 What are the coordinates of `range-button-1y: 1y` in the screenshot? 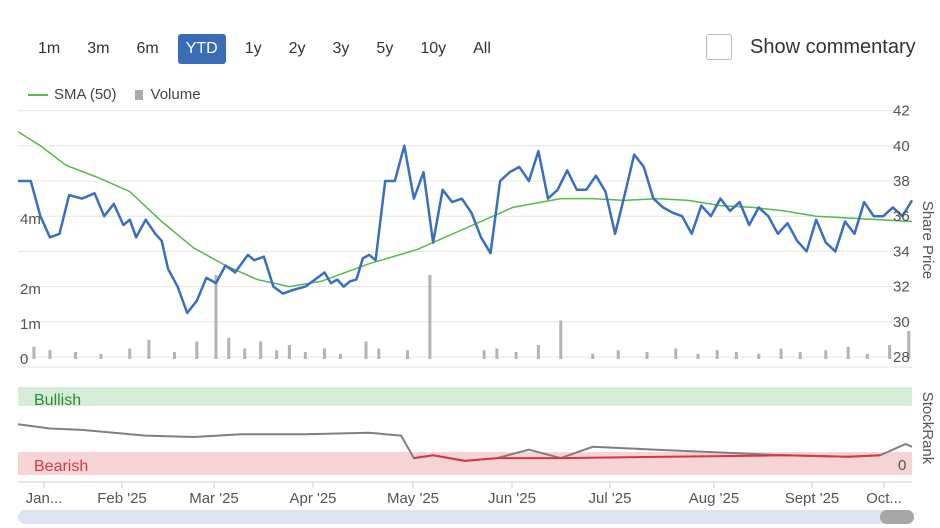 It's located at (253, 48).